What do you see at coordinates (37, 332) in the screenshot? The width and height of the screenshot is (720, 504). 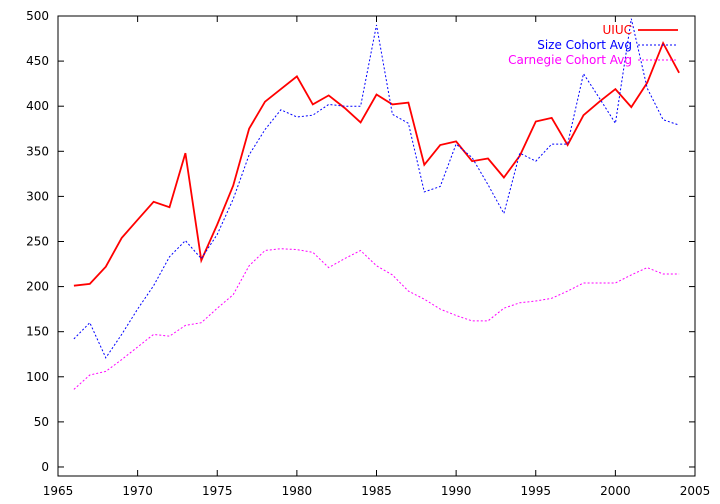 I see `y-tick-label: 150` at bounding box center [37, 332].